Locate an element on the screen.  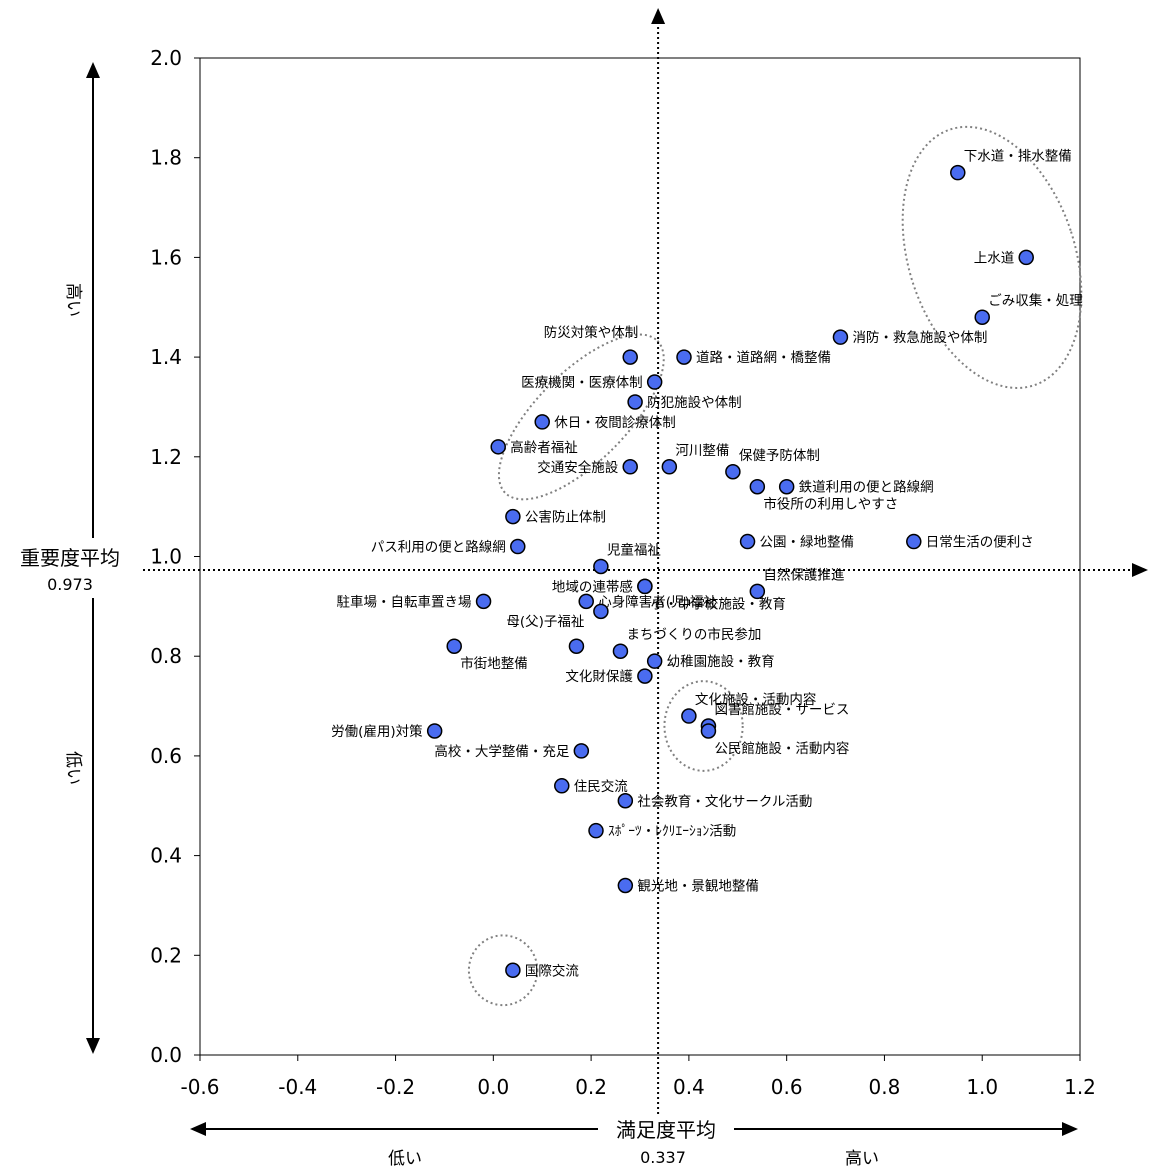
data-point-label: 図書館施設・サービス is located at coordinates (781, 710).